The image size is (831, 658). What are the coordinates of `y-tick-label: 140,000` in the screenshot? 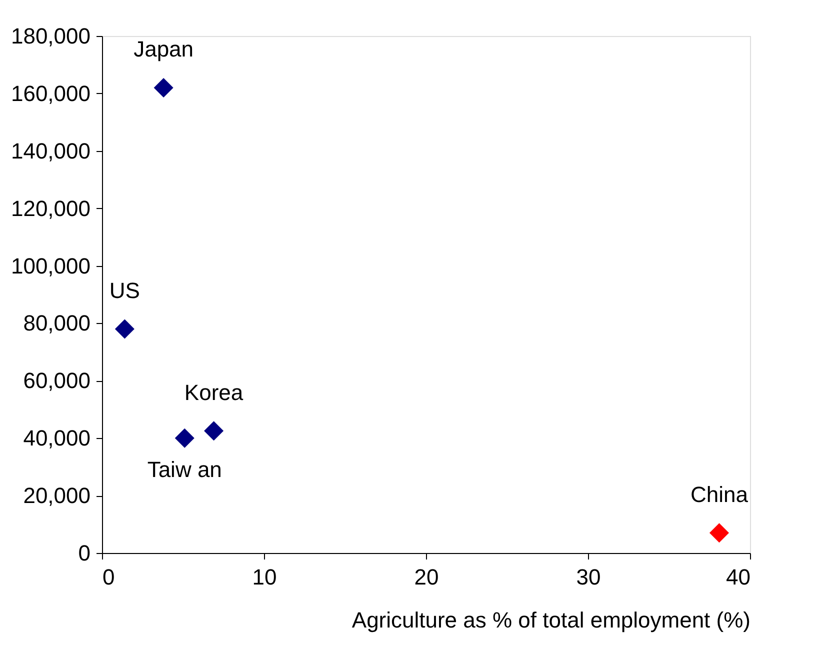 It's located at (50, 151).